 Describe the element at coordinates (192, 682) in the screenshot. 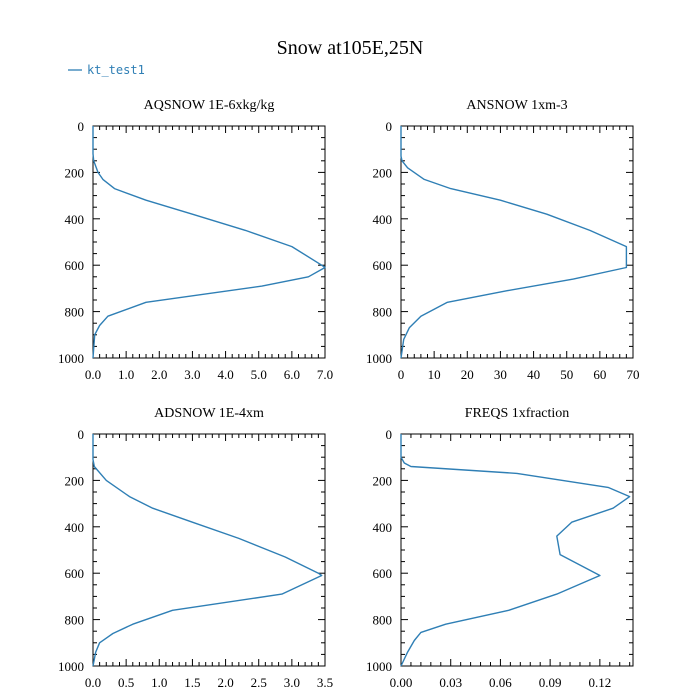

I see `x-tick-label: 1.5` at that location.